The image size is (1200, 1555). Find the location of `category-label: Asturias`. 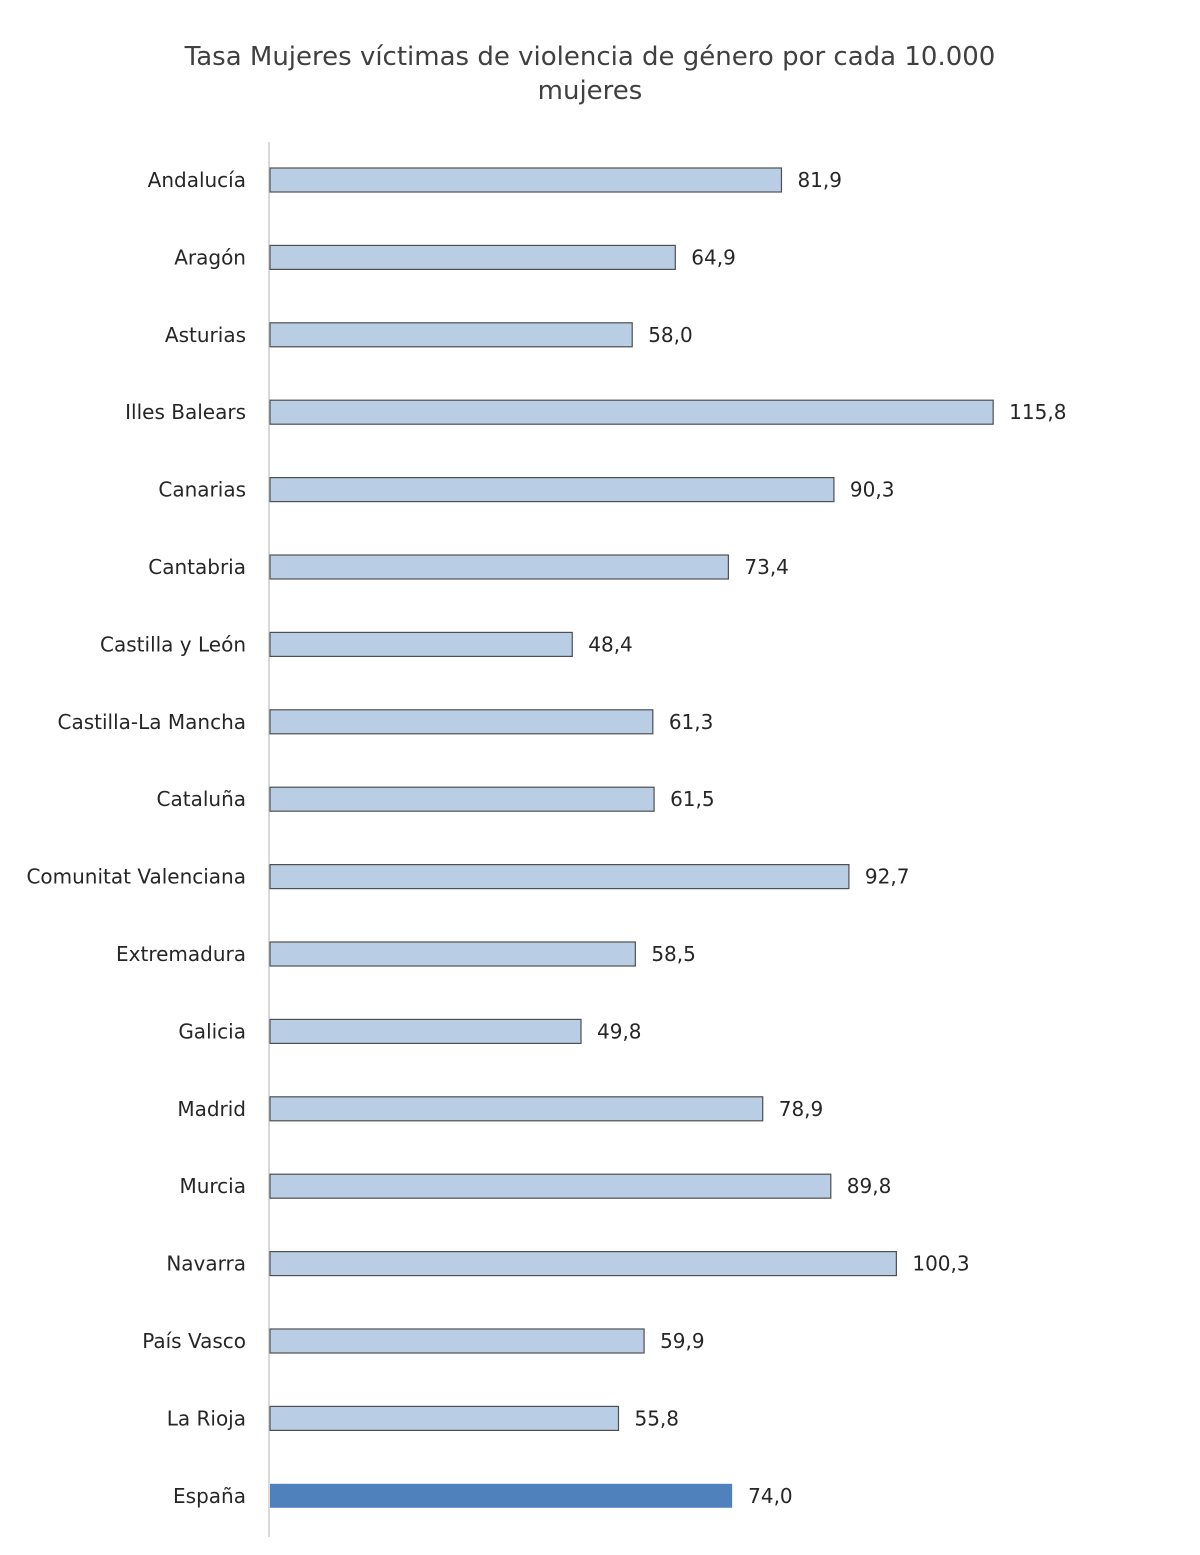

category-label: Asturias is located at coordinates (205, 335).